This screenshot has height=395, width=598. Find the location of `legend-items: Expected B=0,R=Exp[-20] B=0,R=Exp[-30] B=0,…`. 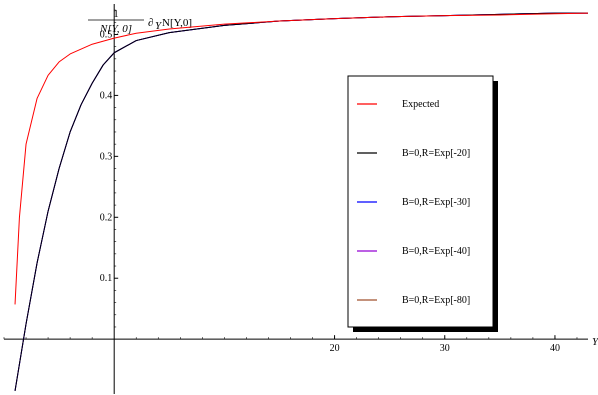

legend-items: Expected B=0,R=Exp[-20] B=0,R=Exp[-30] B=0,… is located at coordinates (413, 202).